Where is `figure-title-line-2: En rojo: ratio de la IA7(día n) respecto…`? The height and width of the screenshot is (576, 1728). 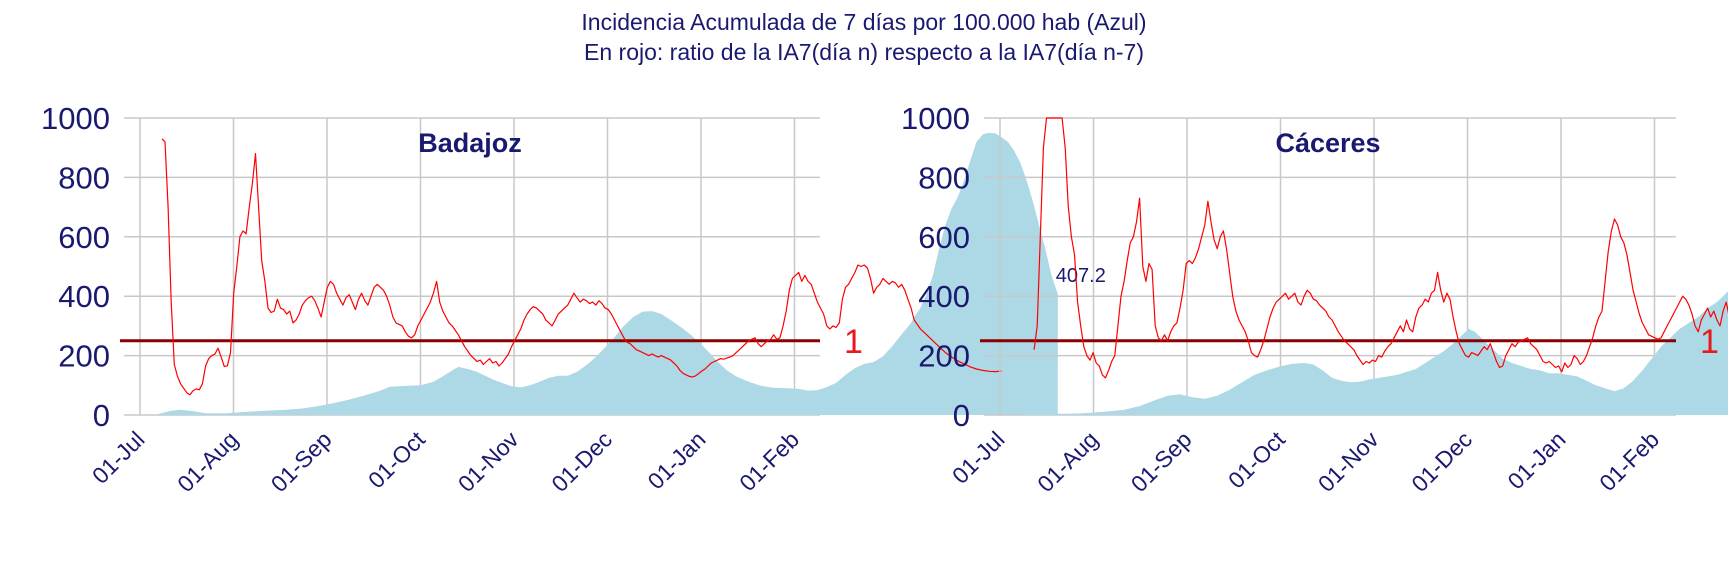
figure-title-line-2: En rojo: ratio de la IA7(día n) respecto… is located at coordinates (864, 52).